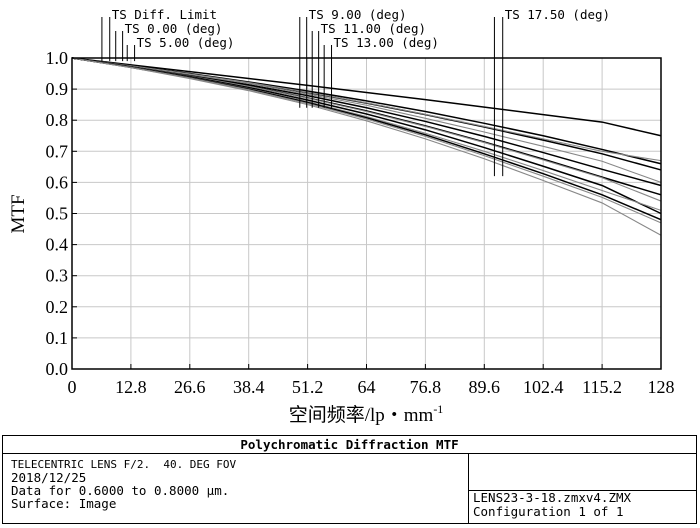 This screenshot has height=528, width=700. What do you see at coordinates (57, 276) in the screenshot?
I see `y-tick-label: 0.3` at bounding box center [57, 276].